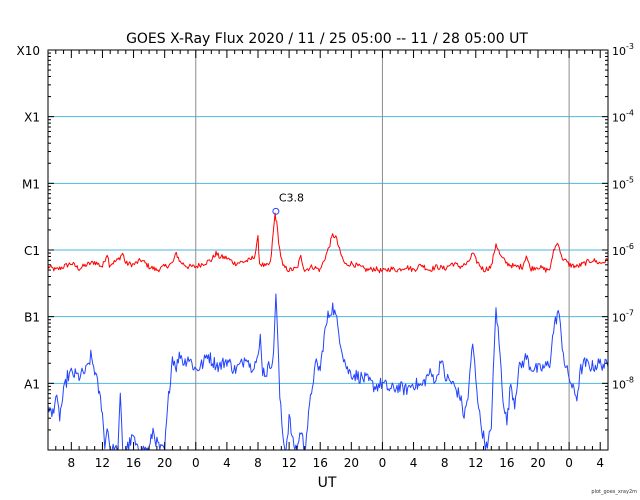 The image size is (640, 500). What do you see at coordinates (623, 383) in the screenshot?
I see `y-power-label: 10-8` at bounding box center [623, 383].